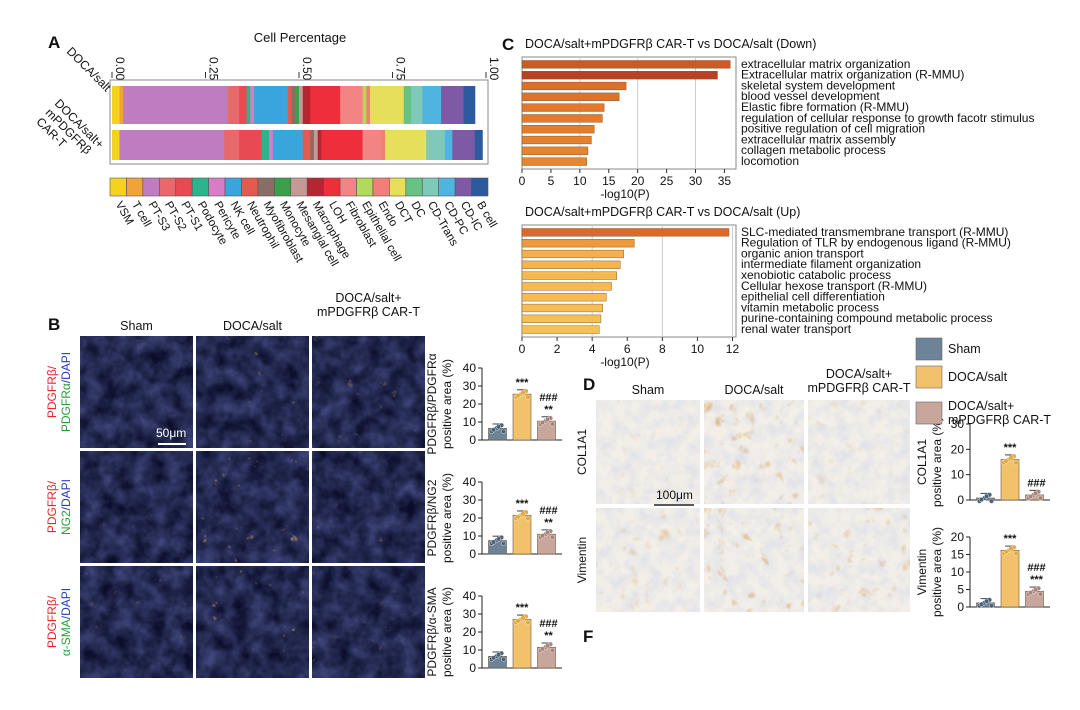 Image resolution: width=1080 pixels, height=710 pixels. What do you see at coordinates (696, 181) in the screenshot?
I see `enrichment-tick-label: 30` at bounding box center [696, 181].